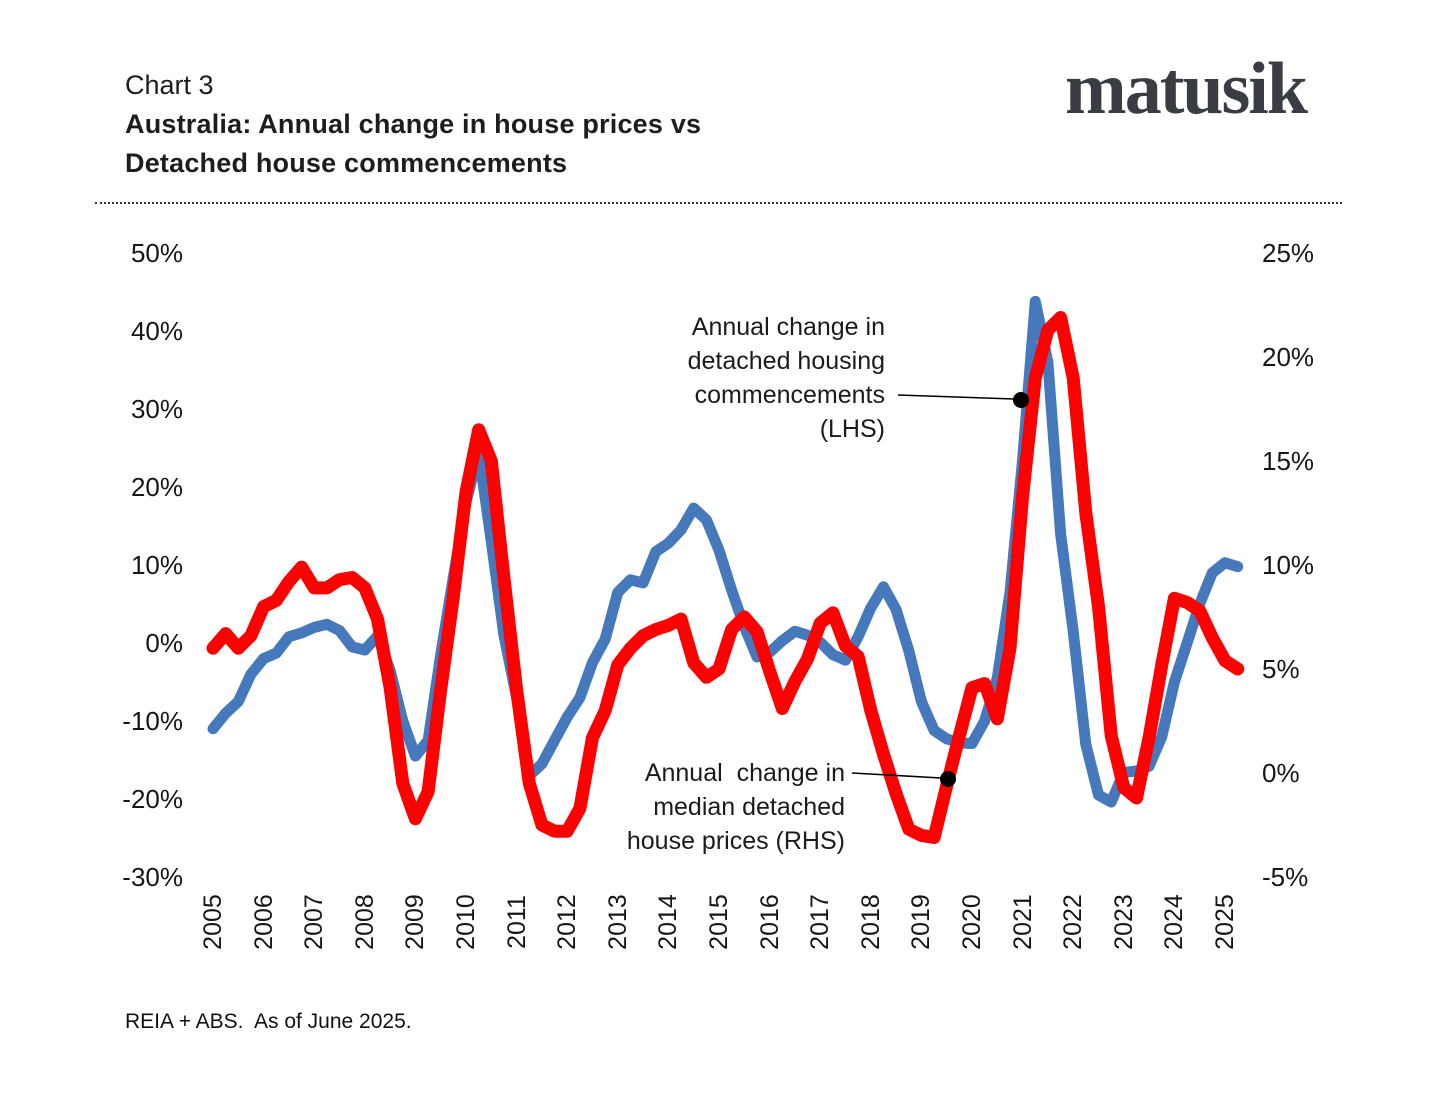 The image size is (1456, 1094). What do you see at coordinates (156, 331) in the screenshot?
I see `left-axis-tick: 40%` at bounding box center [156, 331].